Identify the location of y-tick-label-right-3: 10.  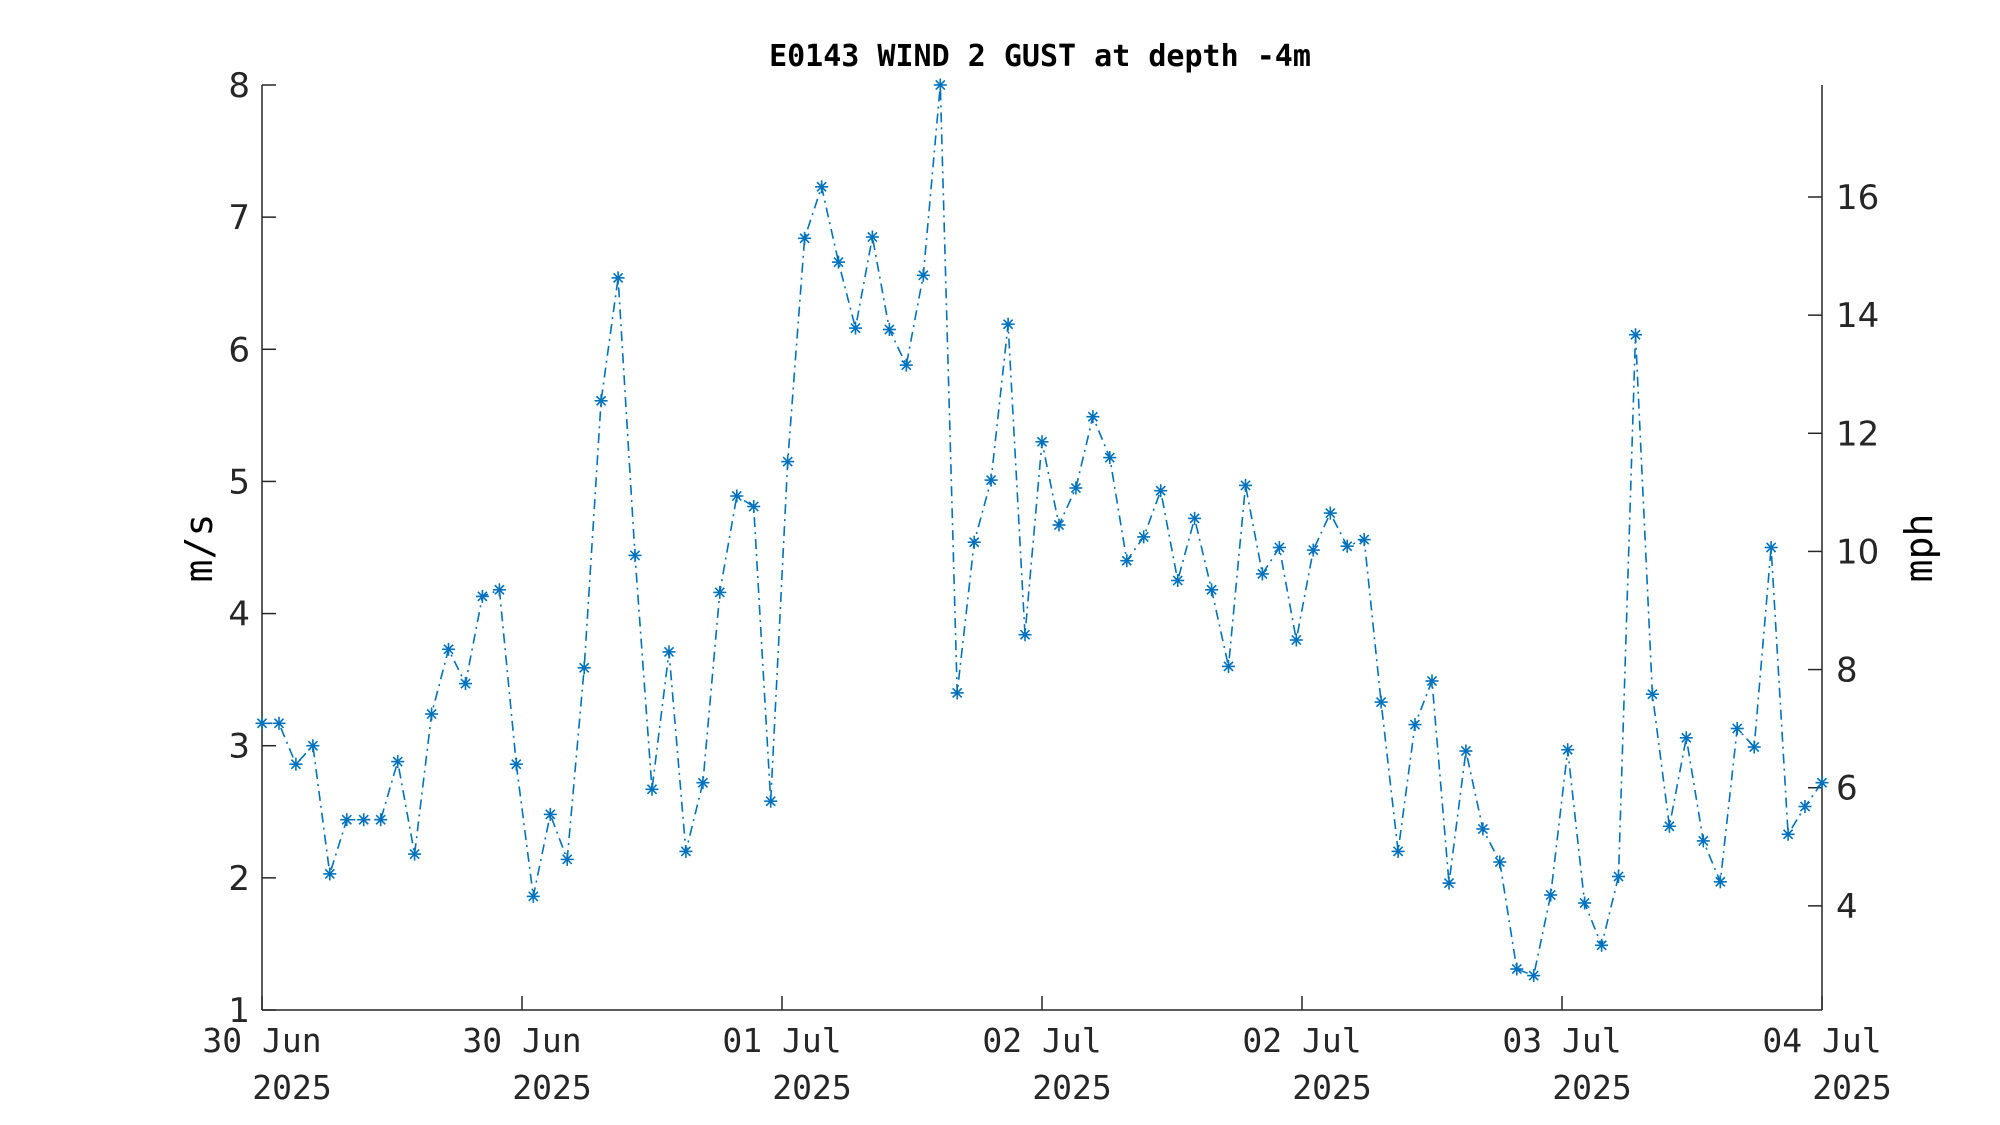
(1857, 552).